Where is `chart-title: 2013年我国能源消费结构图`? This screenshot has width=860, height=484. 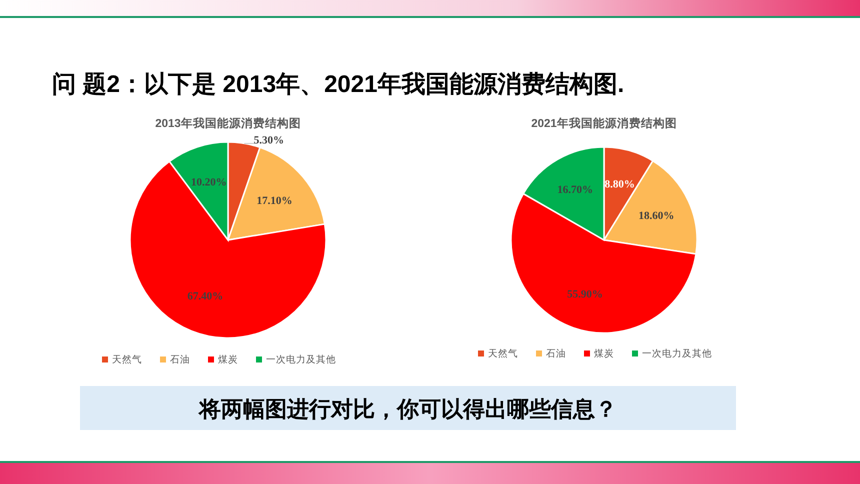 chart-title: 2013年我国能源消费结构图 is located at coordinates (228, 123).